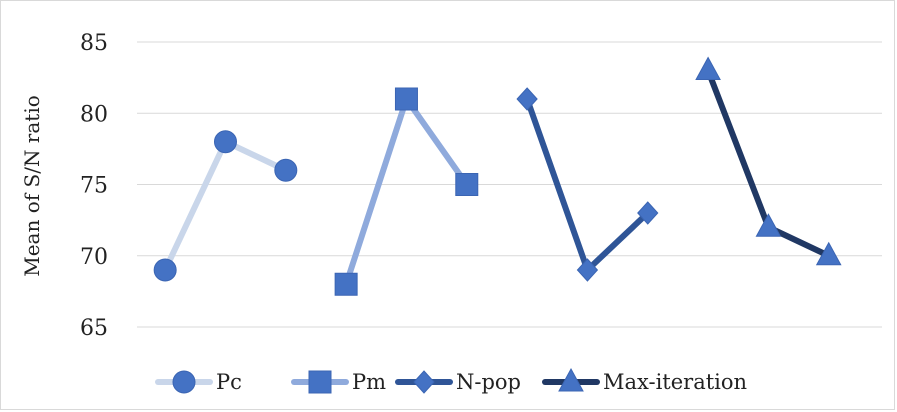  I want to click on legend: Pc Pm N-pop Max-iteration, so click(451, 380).